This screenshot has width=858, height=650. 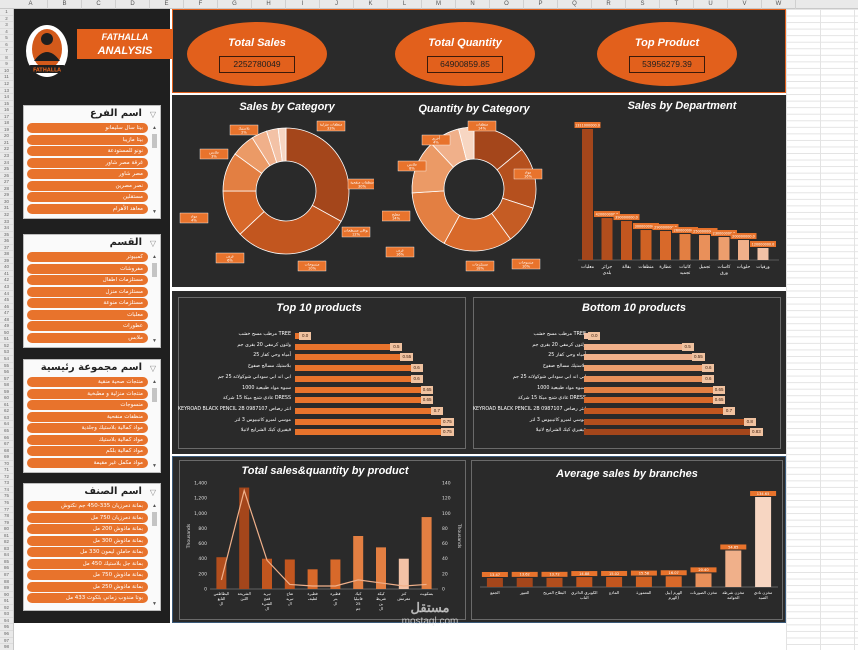 I want to click on slicer-item: مستلزمات منزل, so click(x=87, y=291).